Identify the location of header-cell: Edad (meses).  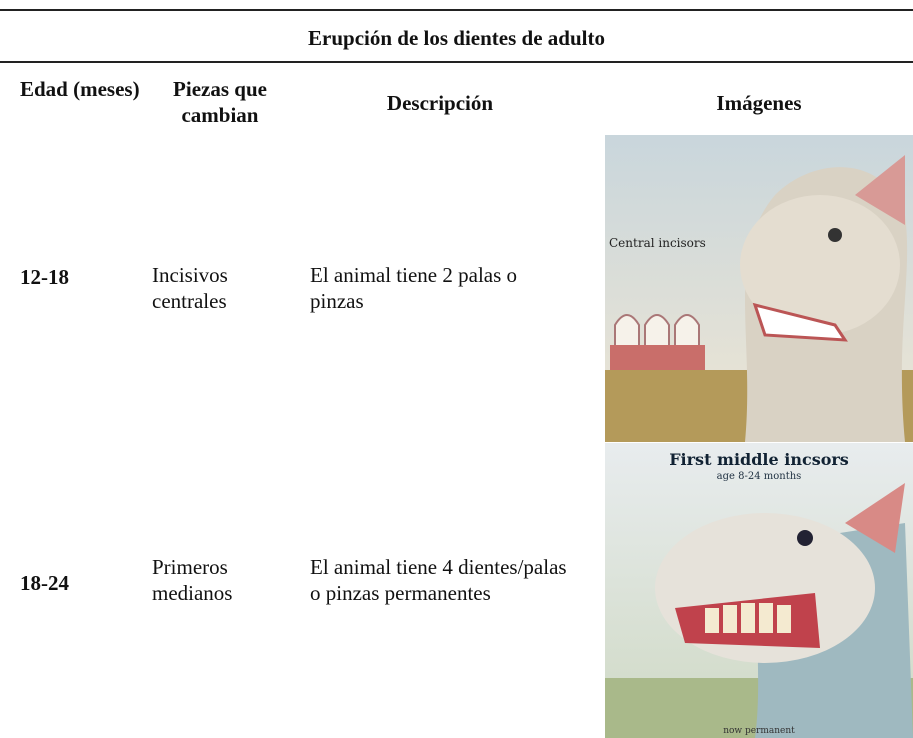
(80, 89).